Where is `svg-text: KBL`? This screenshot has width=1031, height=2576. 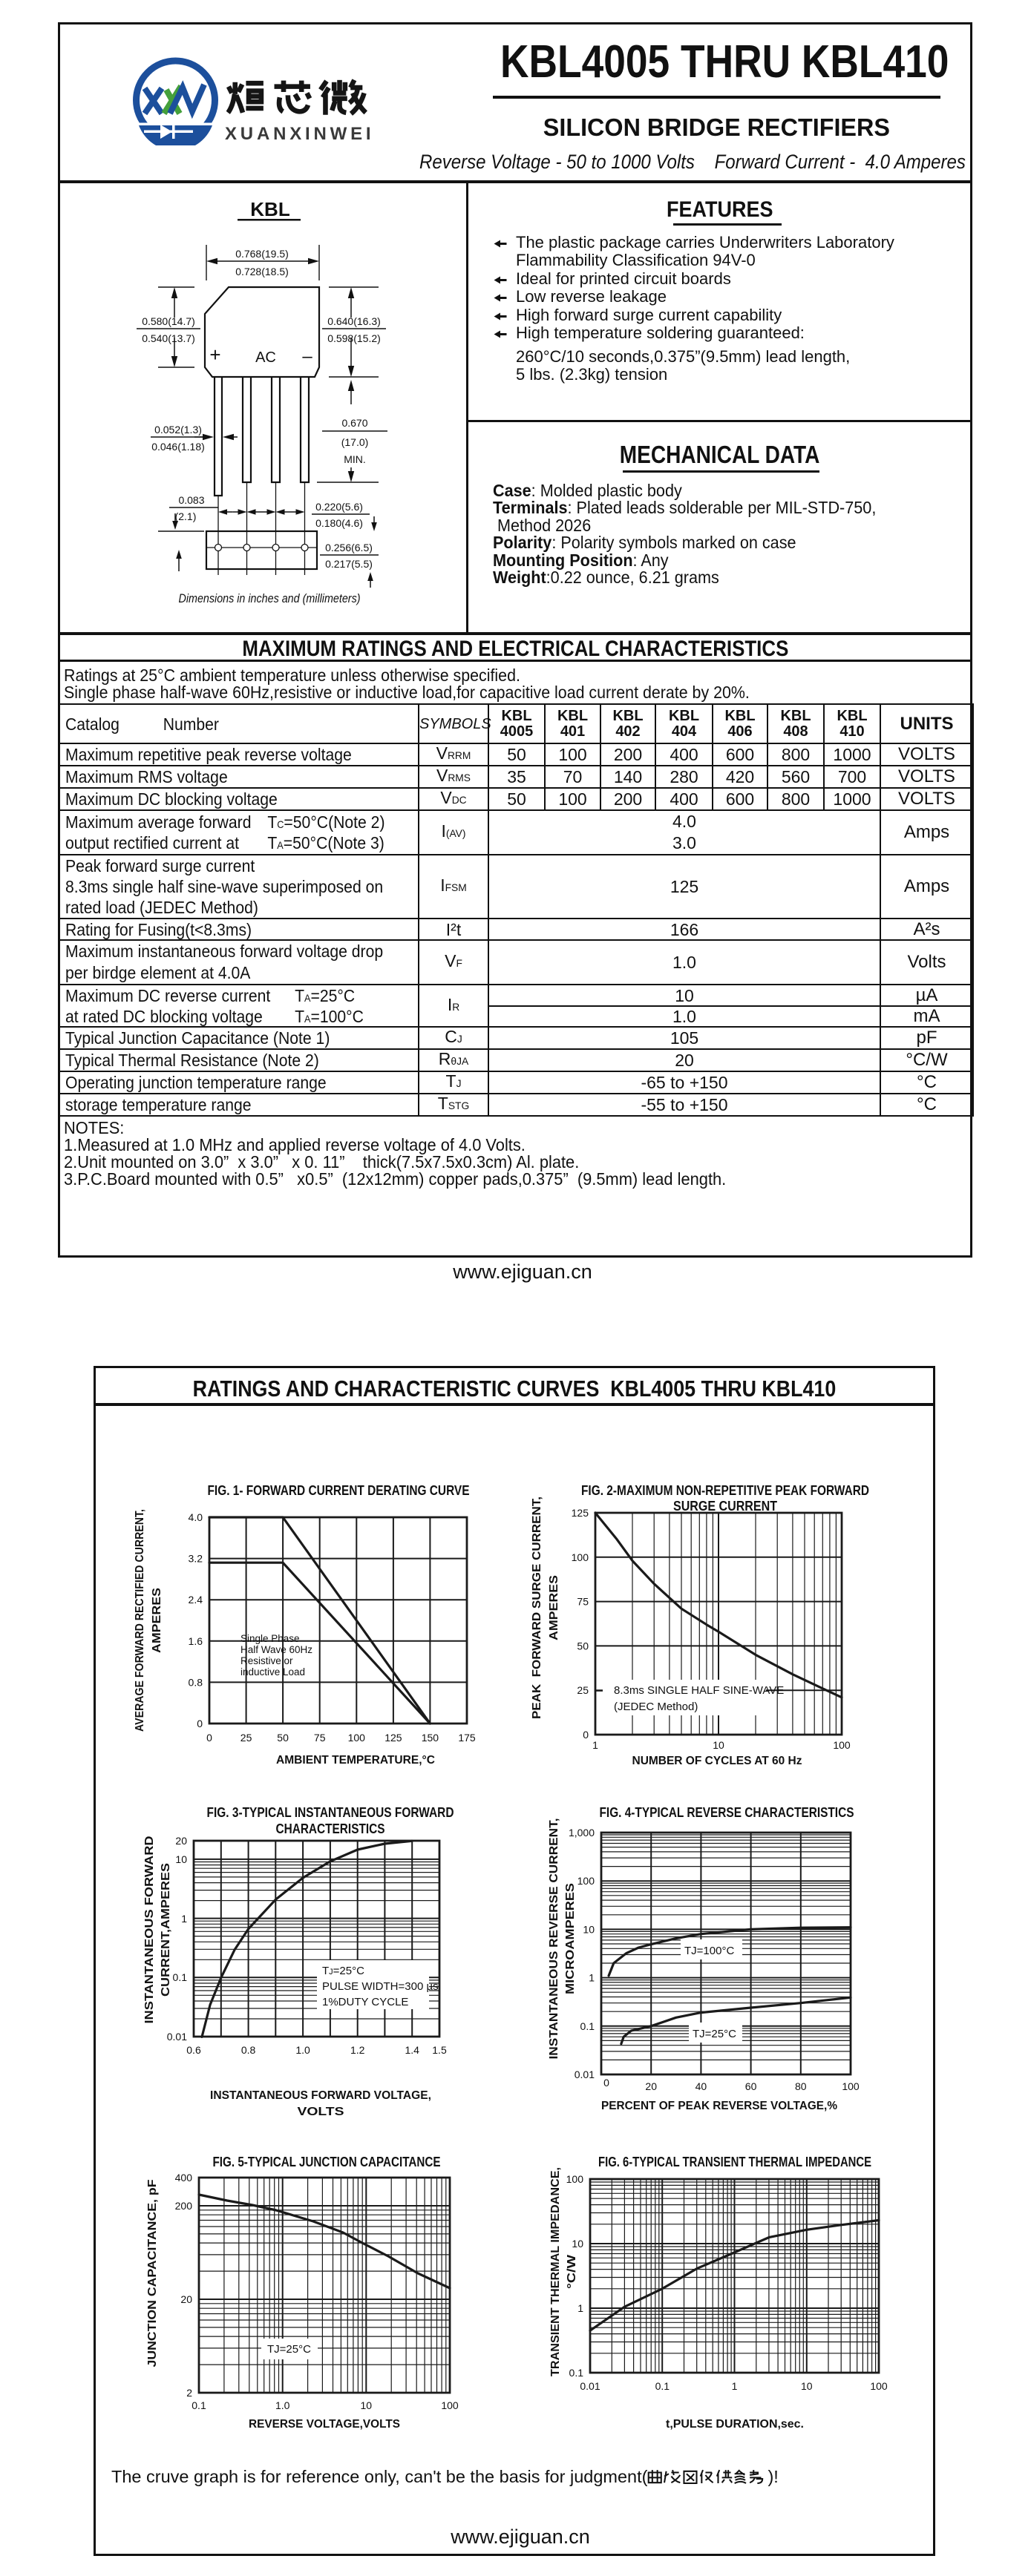
svg-text: KBL is located at coordinates (270, 209).